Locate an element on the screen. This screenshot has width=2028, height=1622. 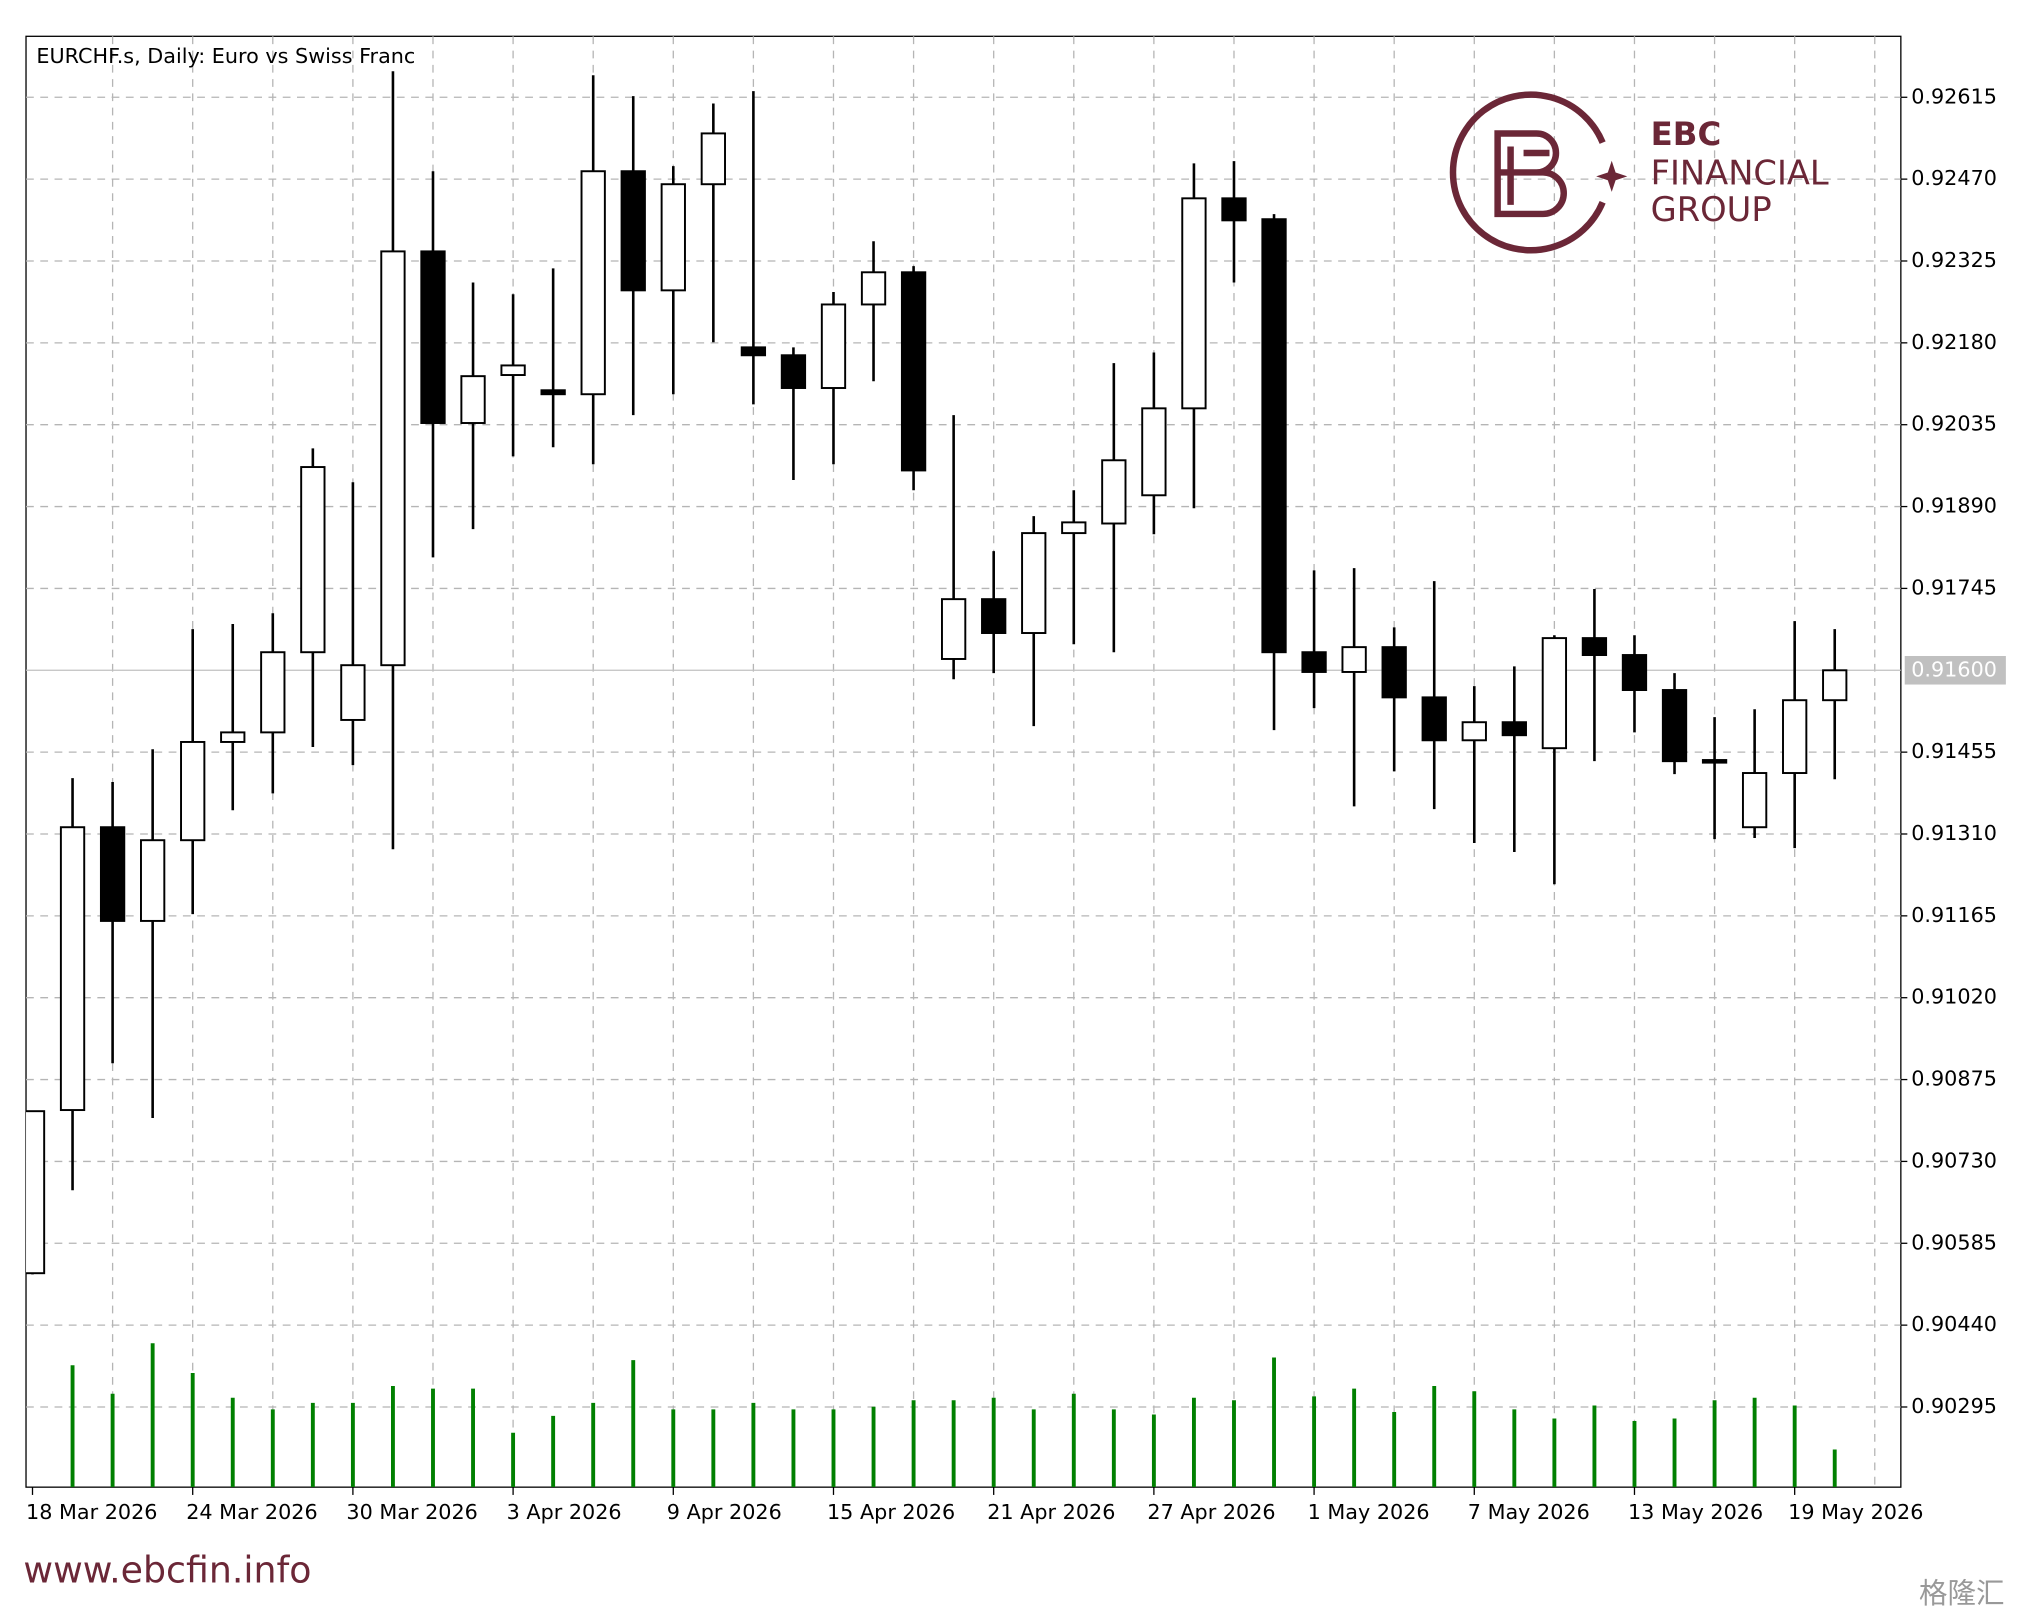
y-tick-label: 0.92470 is located at coordinates (1954, 178).